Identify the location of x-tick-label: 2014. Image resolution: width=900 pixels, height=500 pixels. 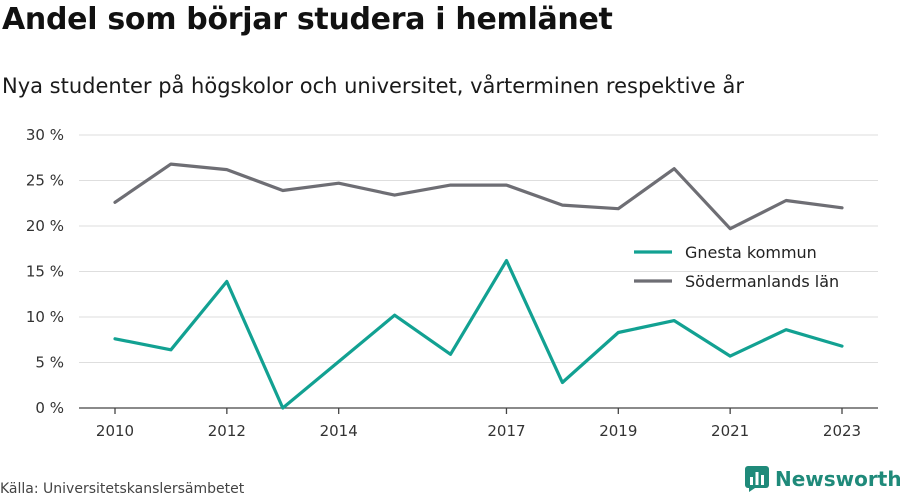
(339, 431).